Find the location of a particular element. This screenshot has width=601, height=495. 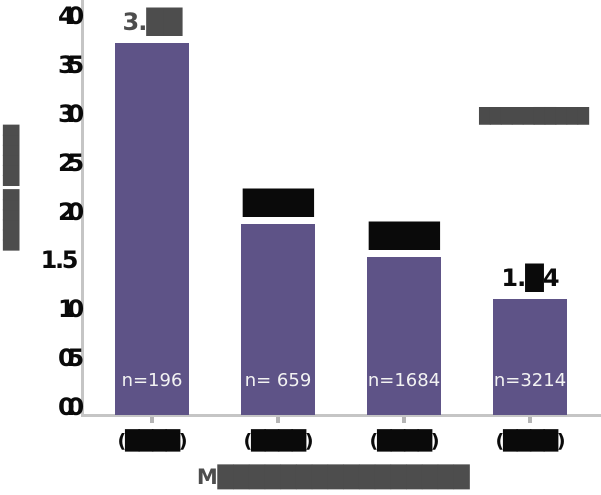

y-tick-label: 1.5 is located at coordinates (59, 260).